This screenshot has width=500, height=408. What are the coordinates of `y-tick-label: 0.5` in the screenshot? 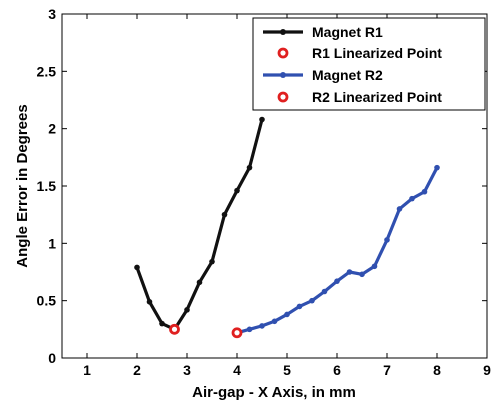 It's located at (47, 301).